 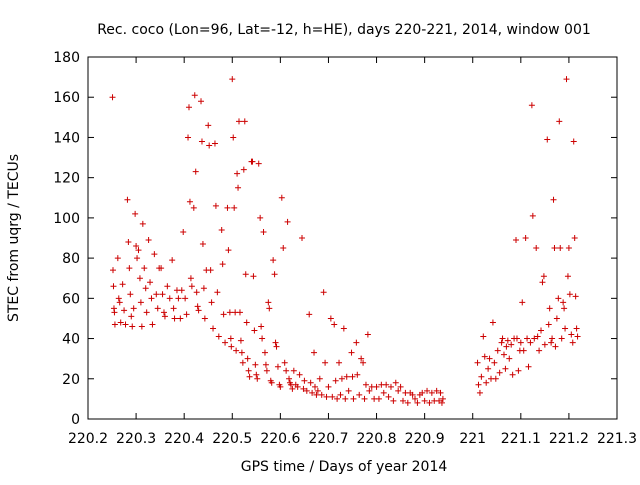 What do you see at coordinates (472, 439) in the screenshot?
I see `x-tick-label: 221` at bounding box center [472, 439].